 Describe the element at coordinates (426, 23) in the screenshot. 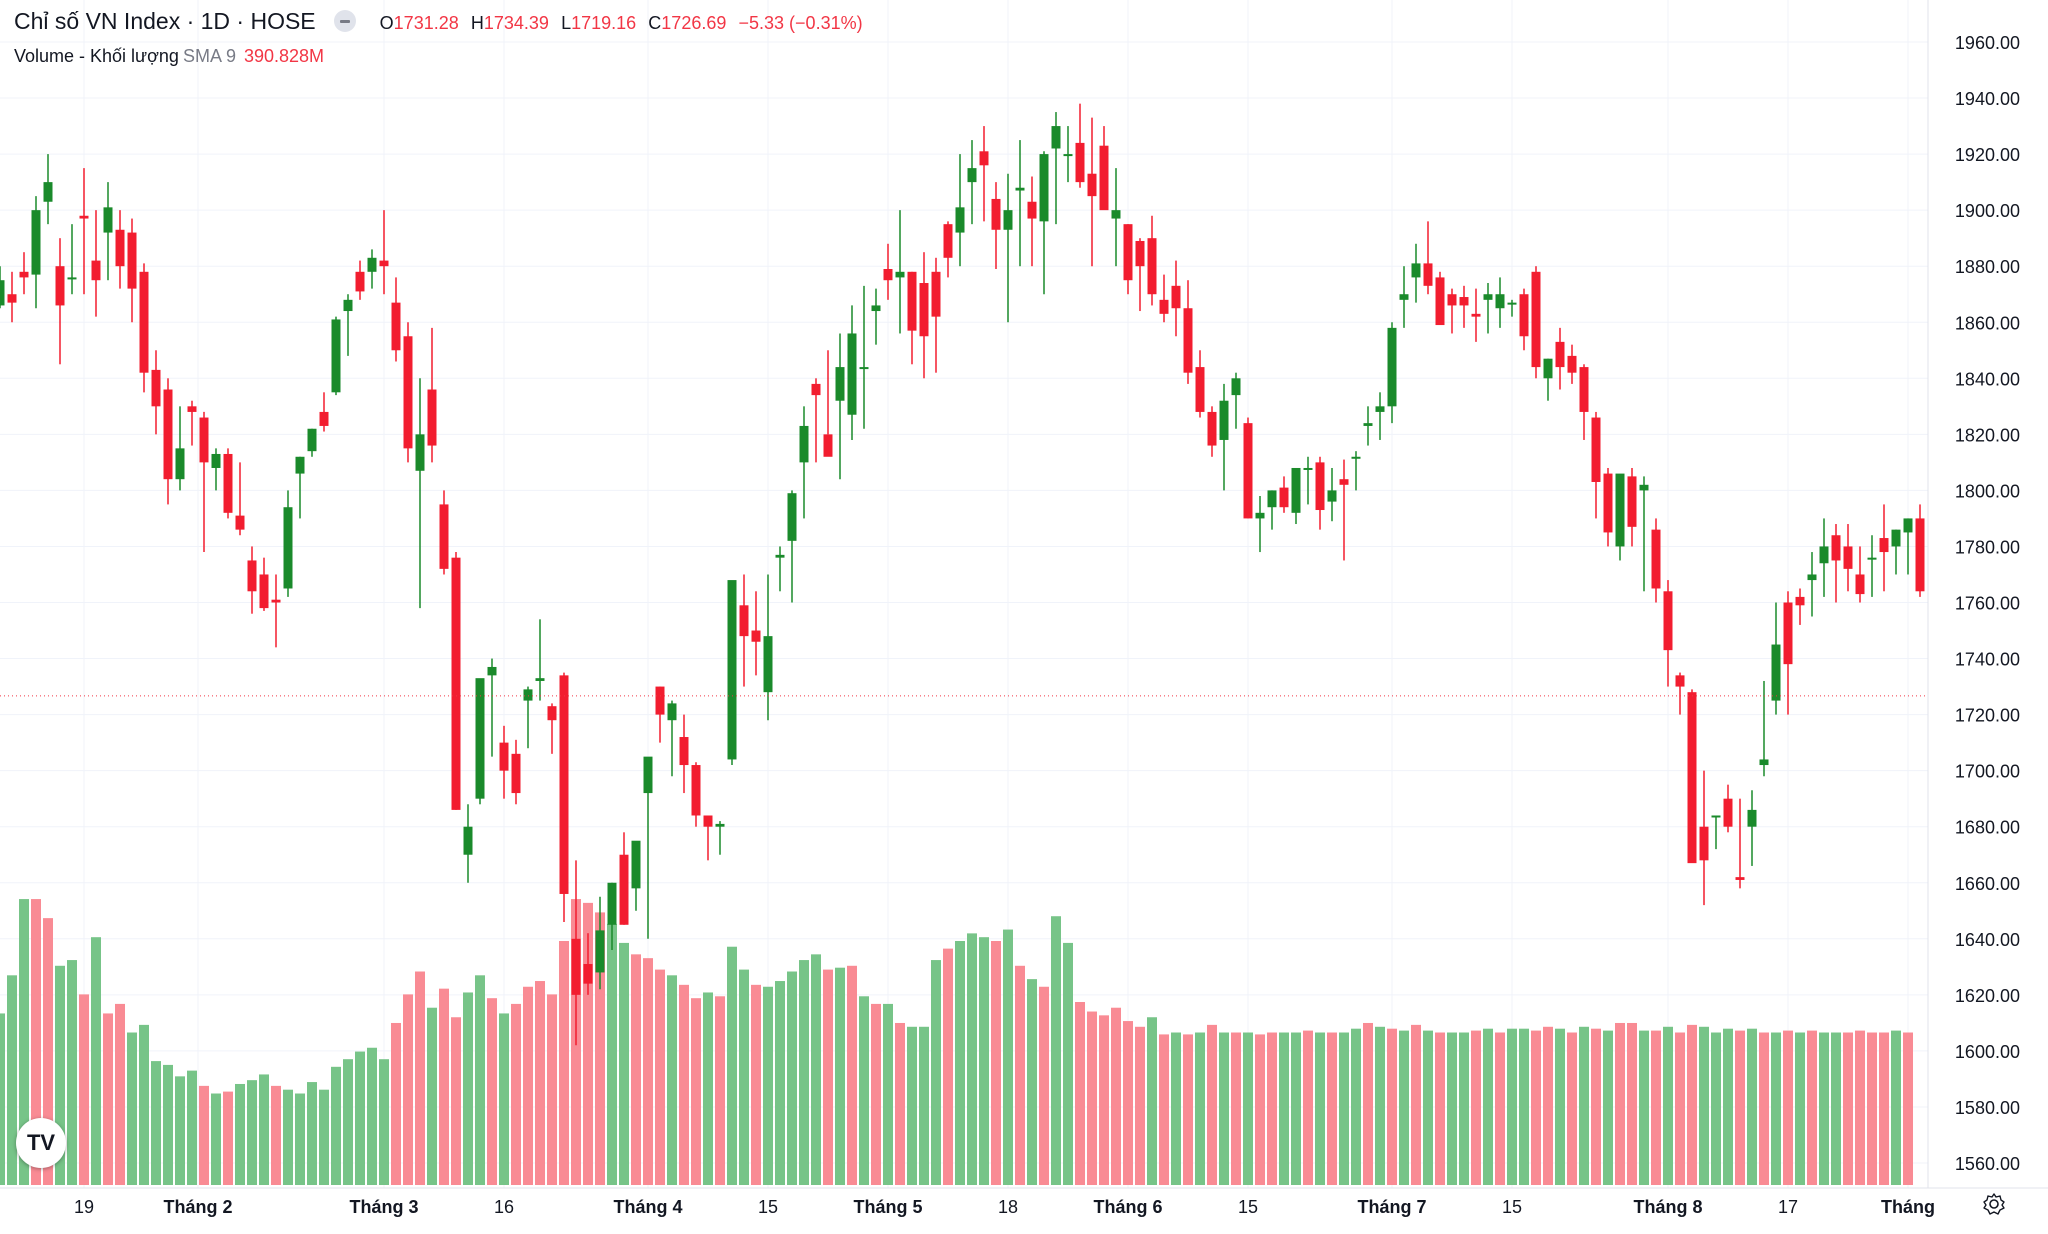

I see `open-value: 1731.28` at that location.